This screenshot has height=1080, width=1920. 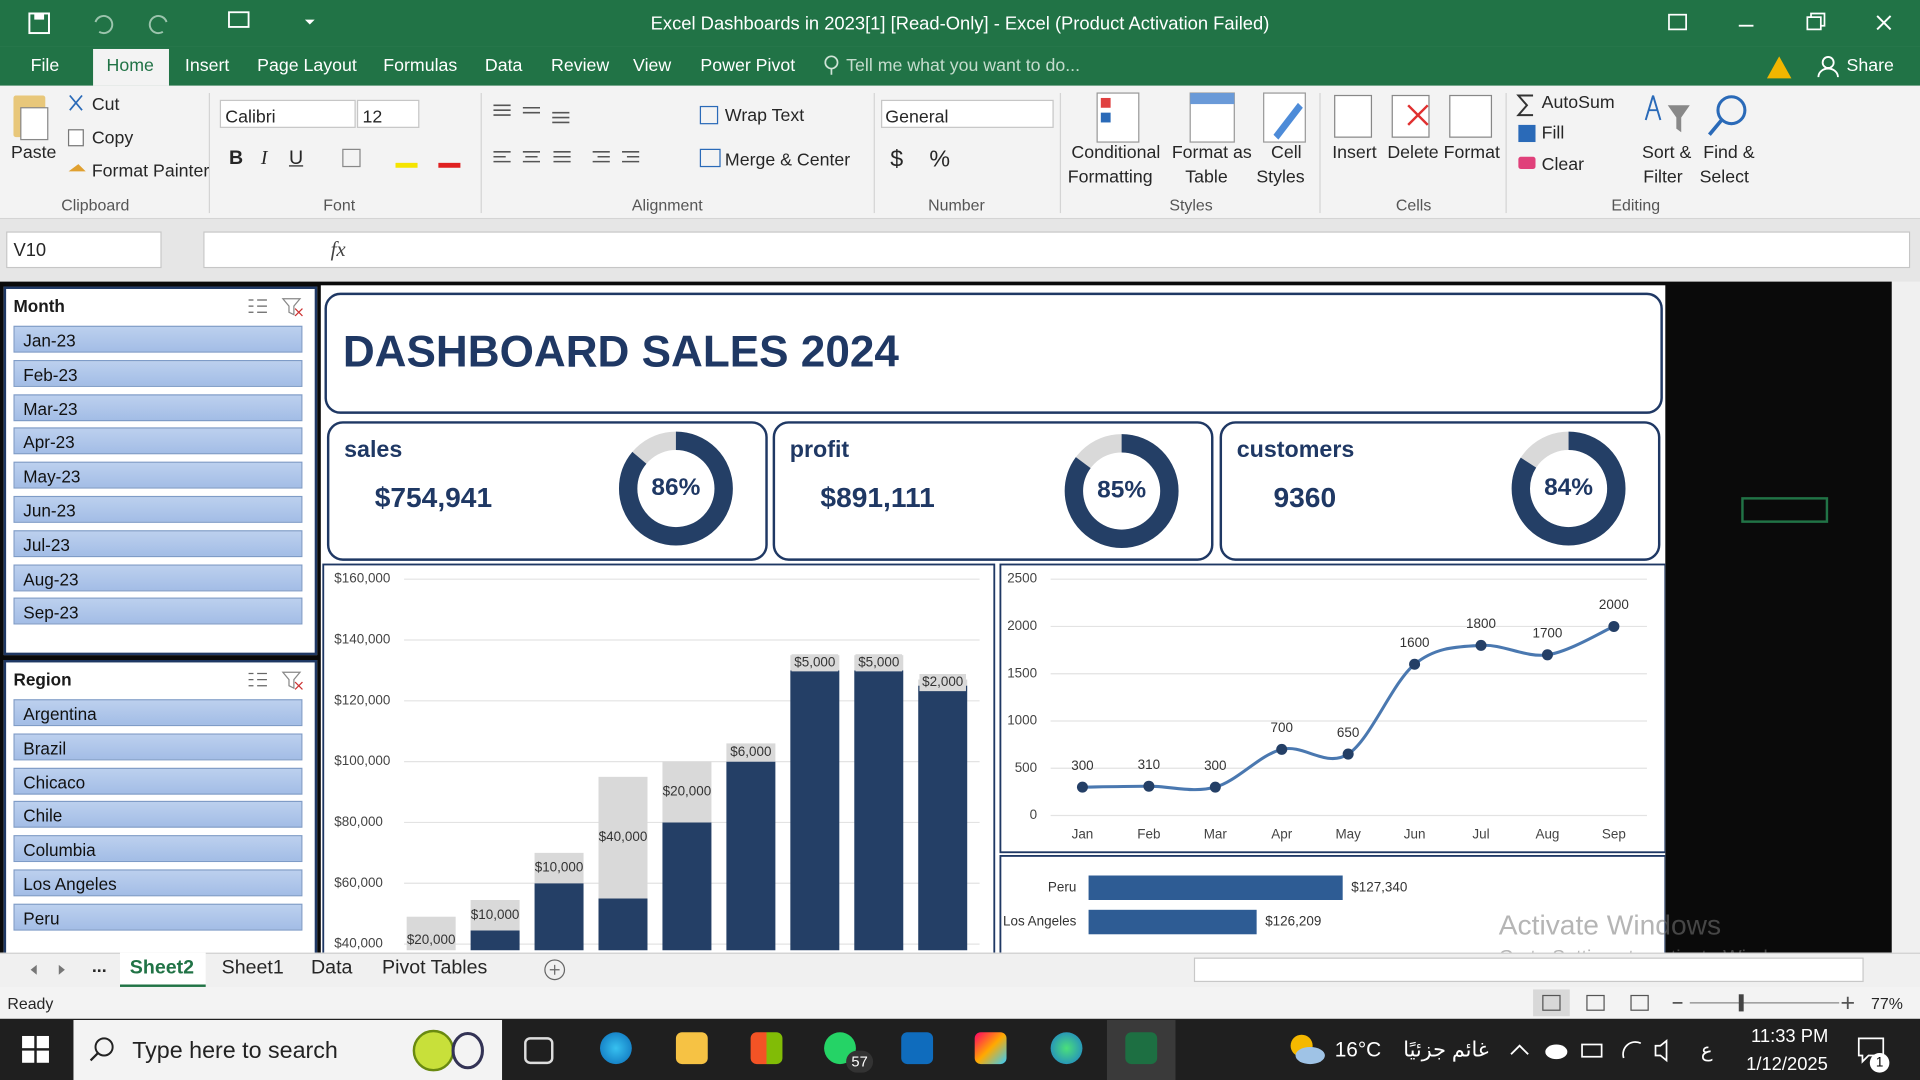 I want to click on slicer-item: Jan-23, so click(x=158, y=339).